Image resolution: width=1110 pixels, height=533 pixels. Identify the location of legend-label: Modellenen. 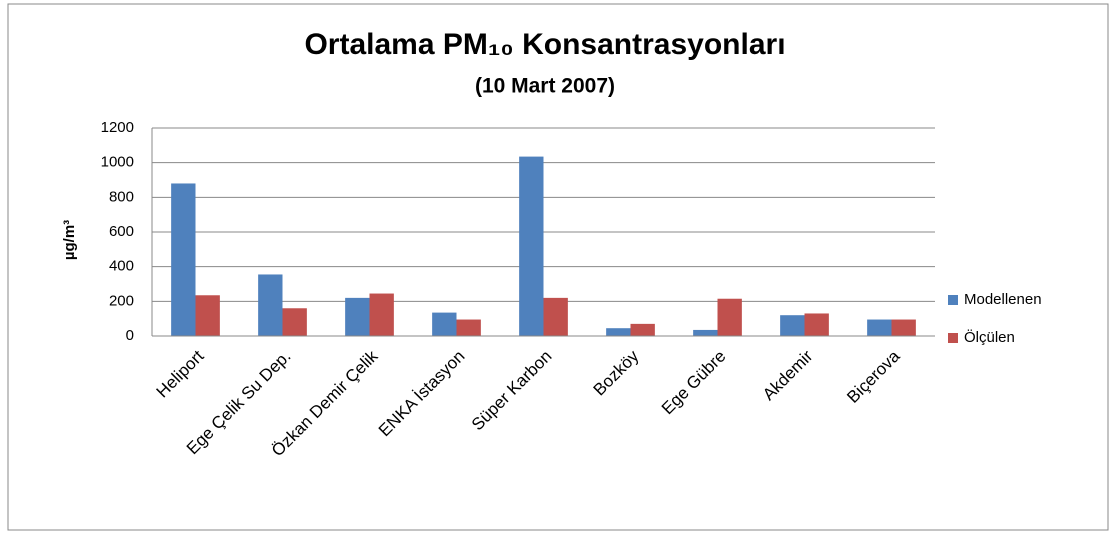
(1003, 299).